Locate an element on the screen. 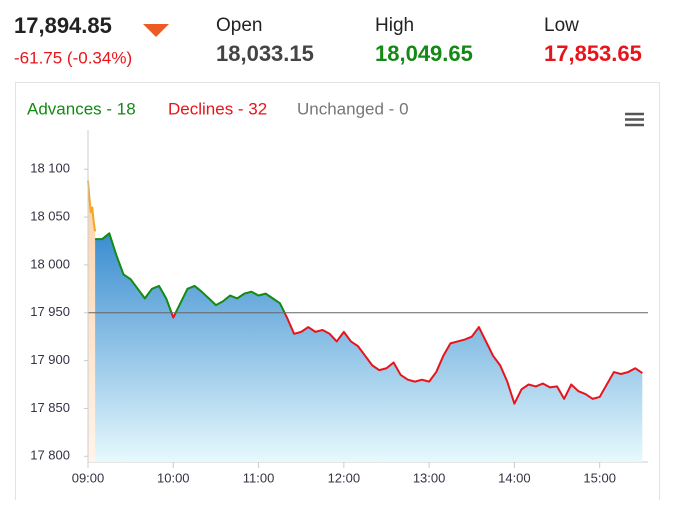  open-label: Open is located at coordinates (239, 25).